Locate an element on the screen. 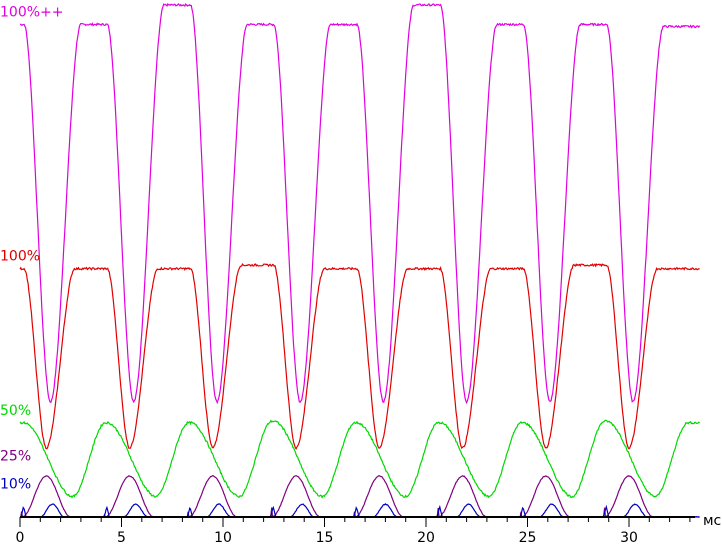  series-label: 10% is located at coordinates (15, 485).